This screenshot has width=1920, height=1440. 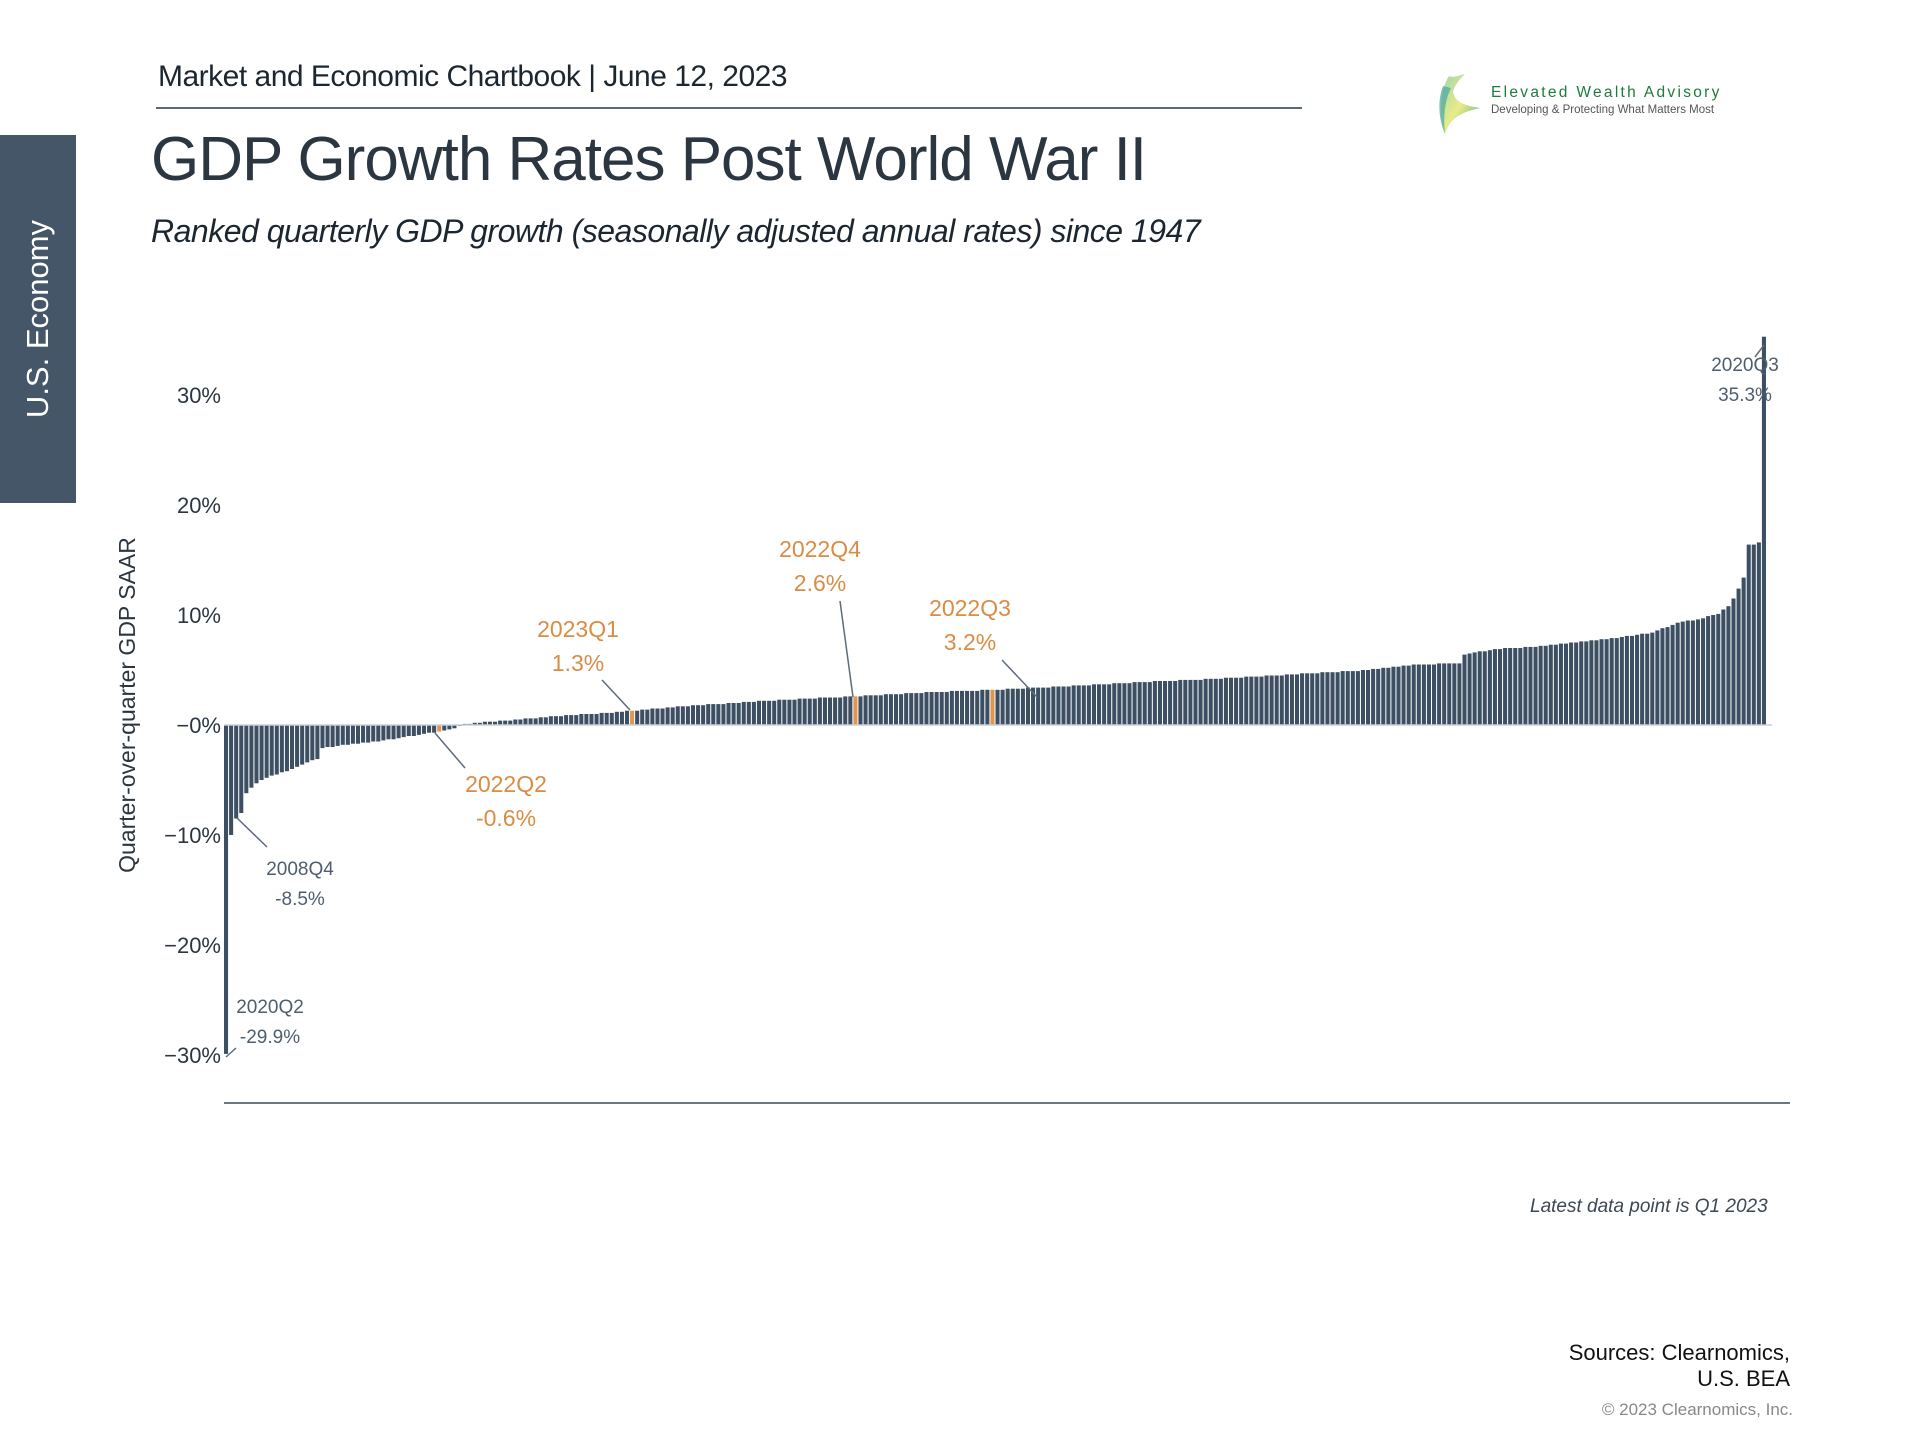 What do you see at coordinates (1745, 365) in the screenshot?
I see `annotation-quarter-label: 2020Q3` at bounding box center [1745, 365].